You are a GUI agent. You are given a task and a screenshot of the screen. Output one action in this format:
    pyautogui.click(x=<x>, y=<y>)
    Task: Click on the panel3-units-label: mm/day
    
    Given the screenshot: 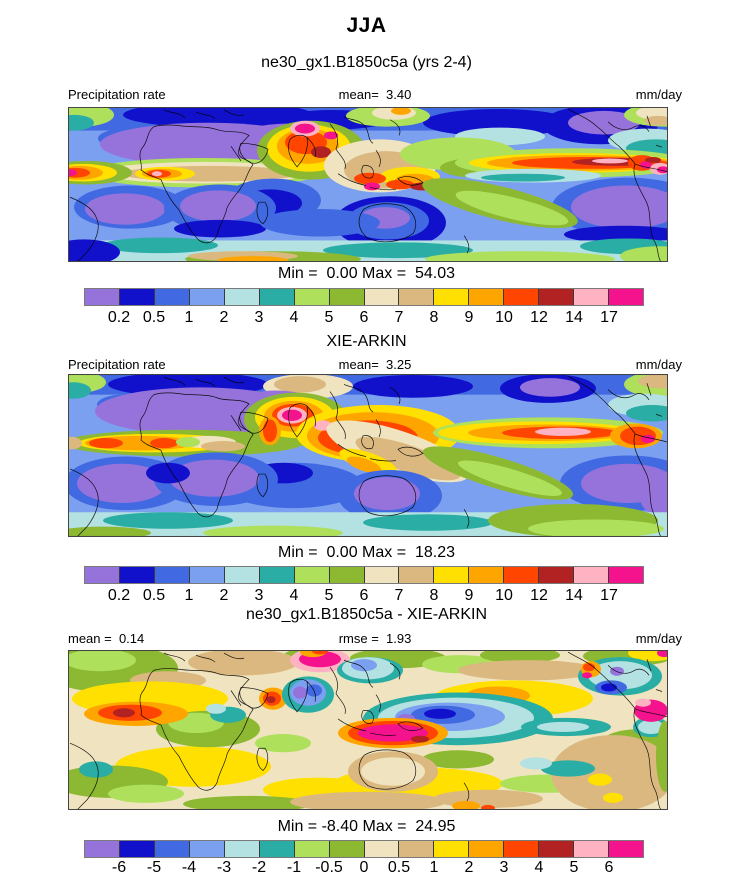 What is the action you would take?
    pyautogui.click(x=658, y=638)
    